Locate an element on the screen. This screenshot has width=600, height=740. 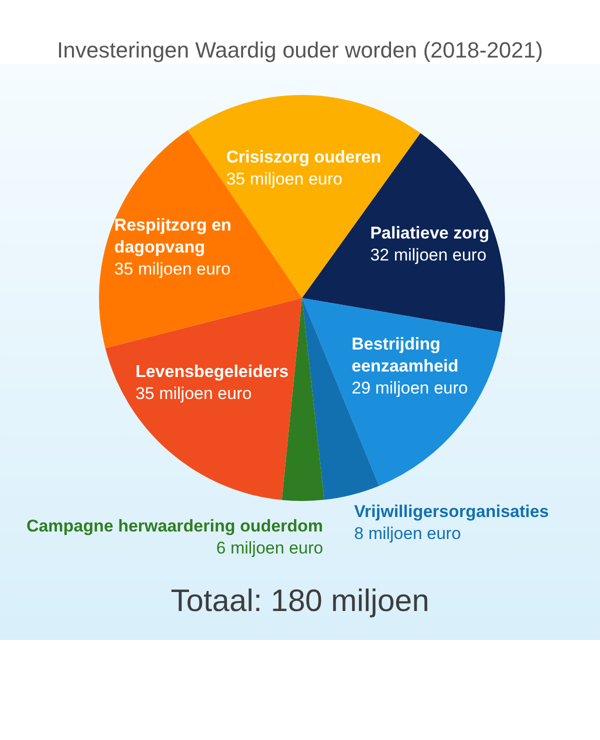
chart-title: Investeringen Waardig ouder worden (2018-2021) is located at coordinates (300, 50).